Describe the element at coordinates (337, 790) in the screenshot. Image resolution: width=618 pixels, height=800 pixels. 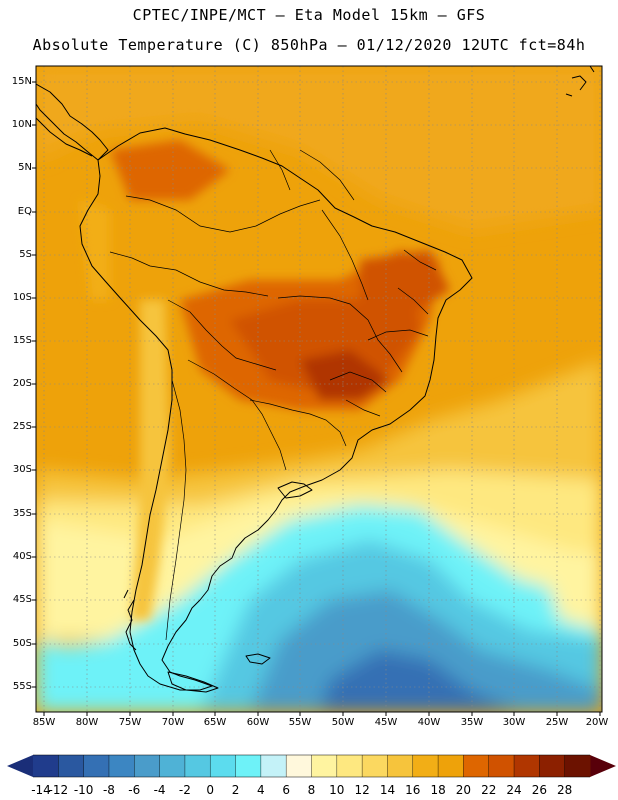
I see `colorbar-label: 10` at that location.